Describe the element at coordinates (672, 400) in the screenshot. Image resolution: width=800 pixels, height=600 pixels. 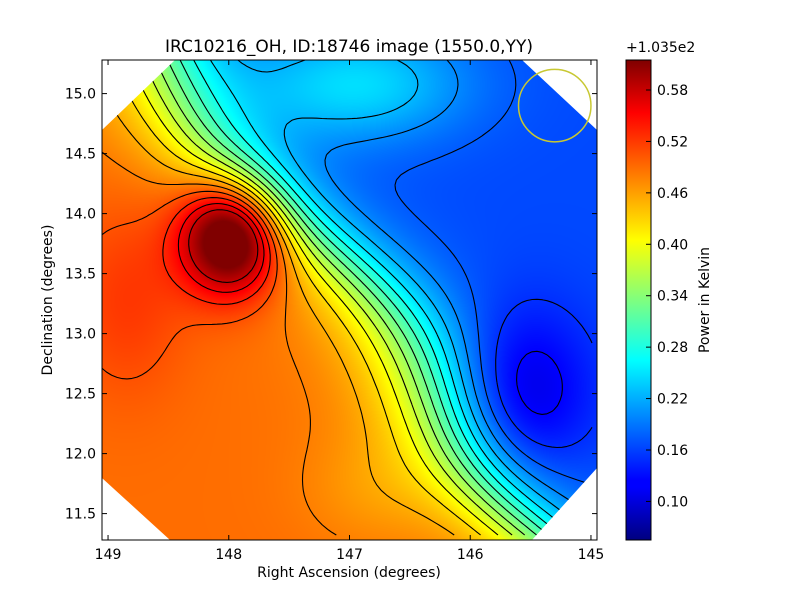
I see `colorbar-tick-label: 0.22` at that location.